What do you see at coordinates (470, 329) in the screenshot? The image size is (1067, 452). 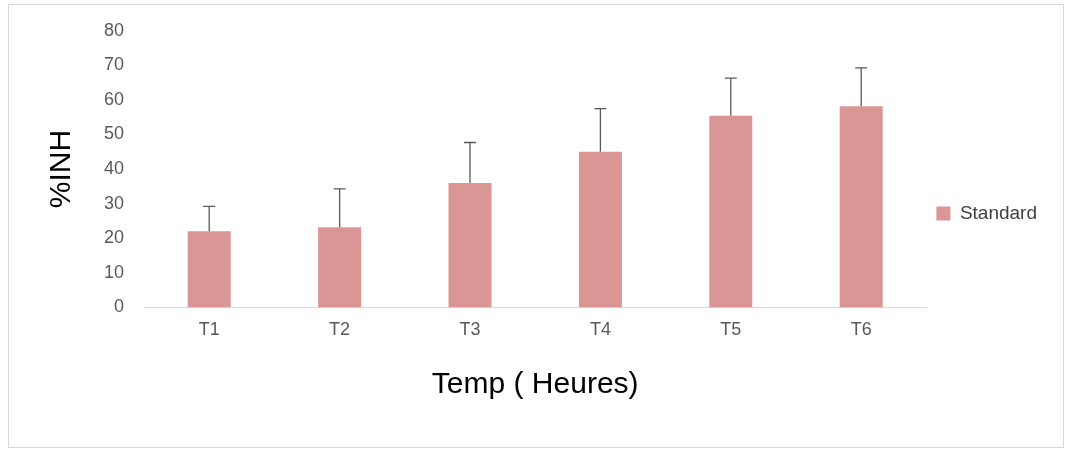 I see `x-tick-label: T3` at bounding box center [470, 329].